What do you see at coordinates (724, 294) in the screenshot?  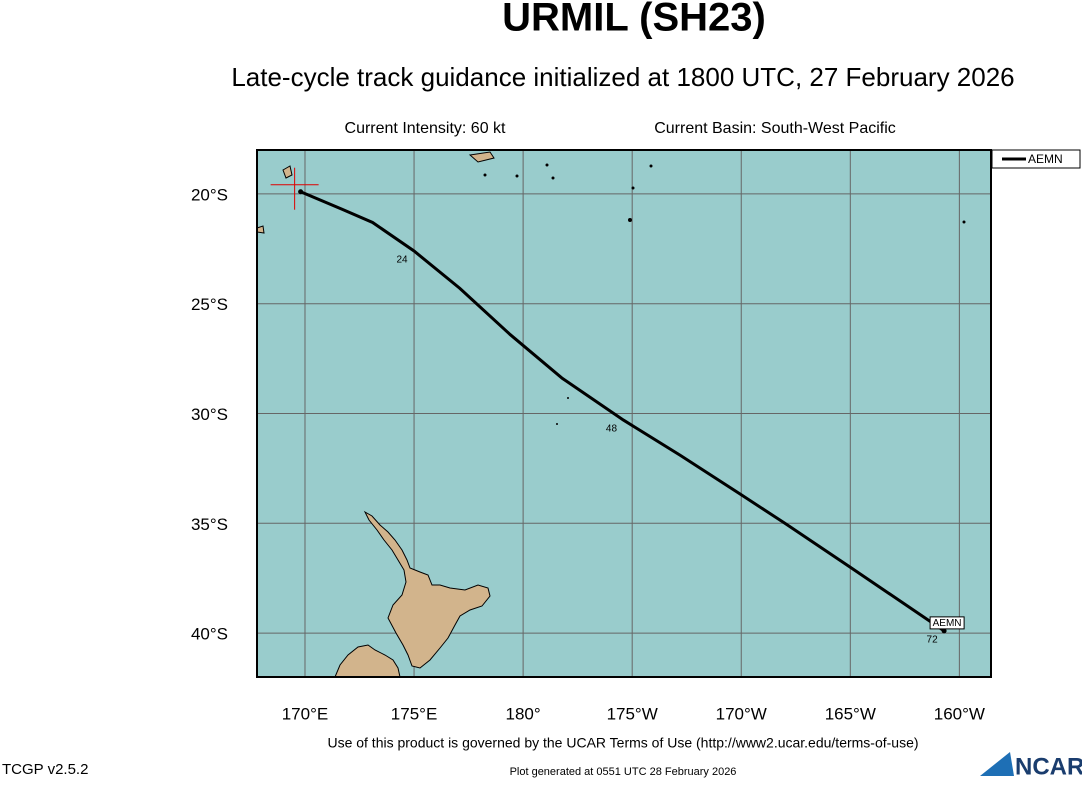 I see `islets` at bounding box center [724, 294].